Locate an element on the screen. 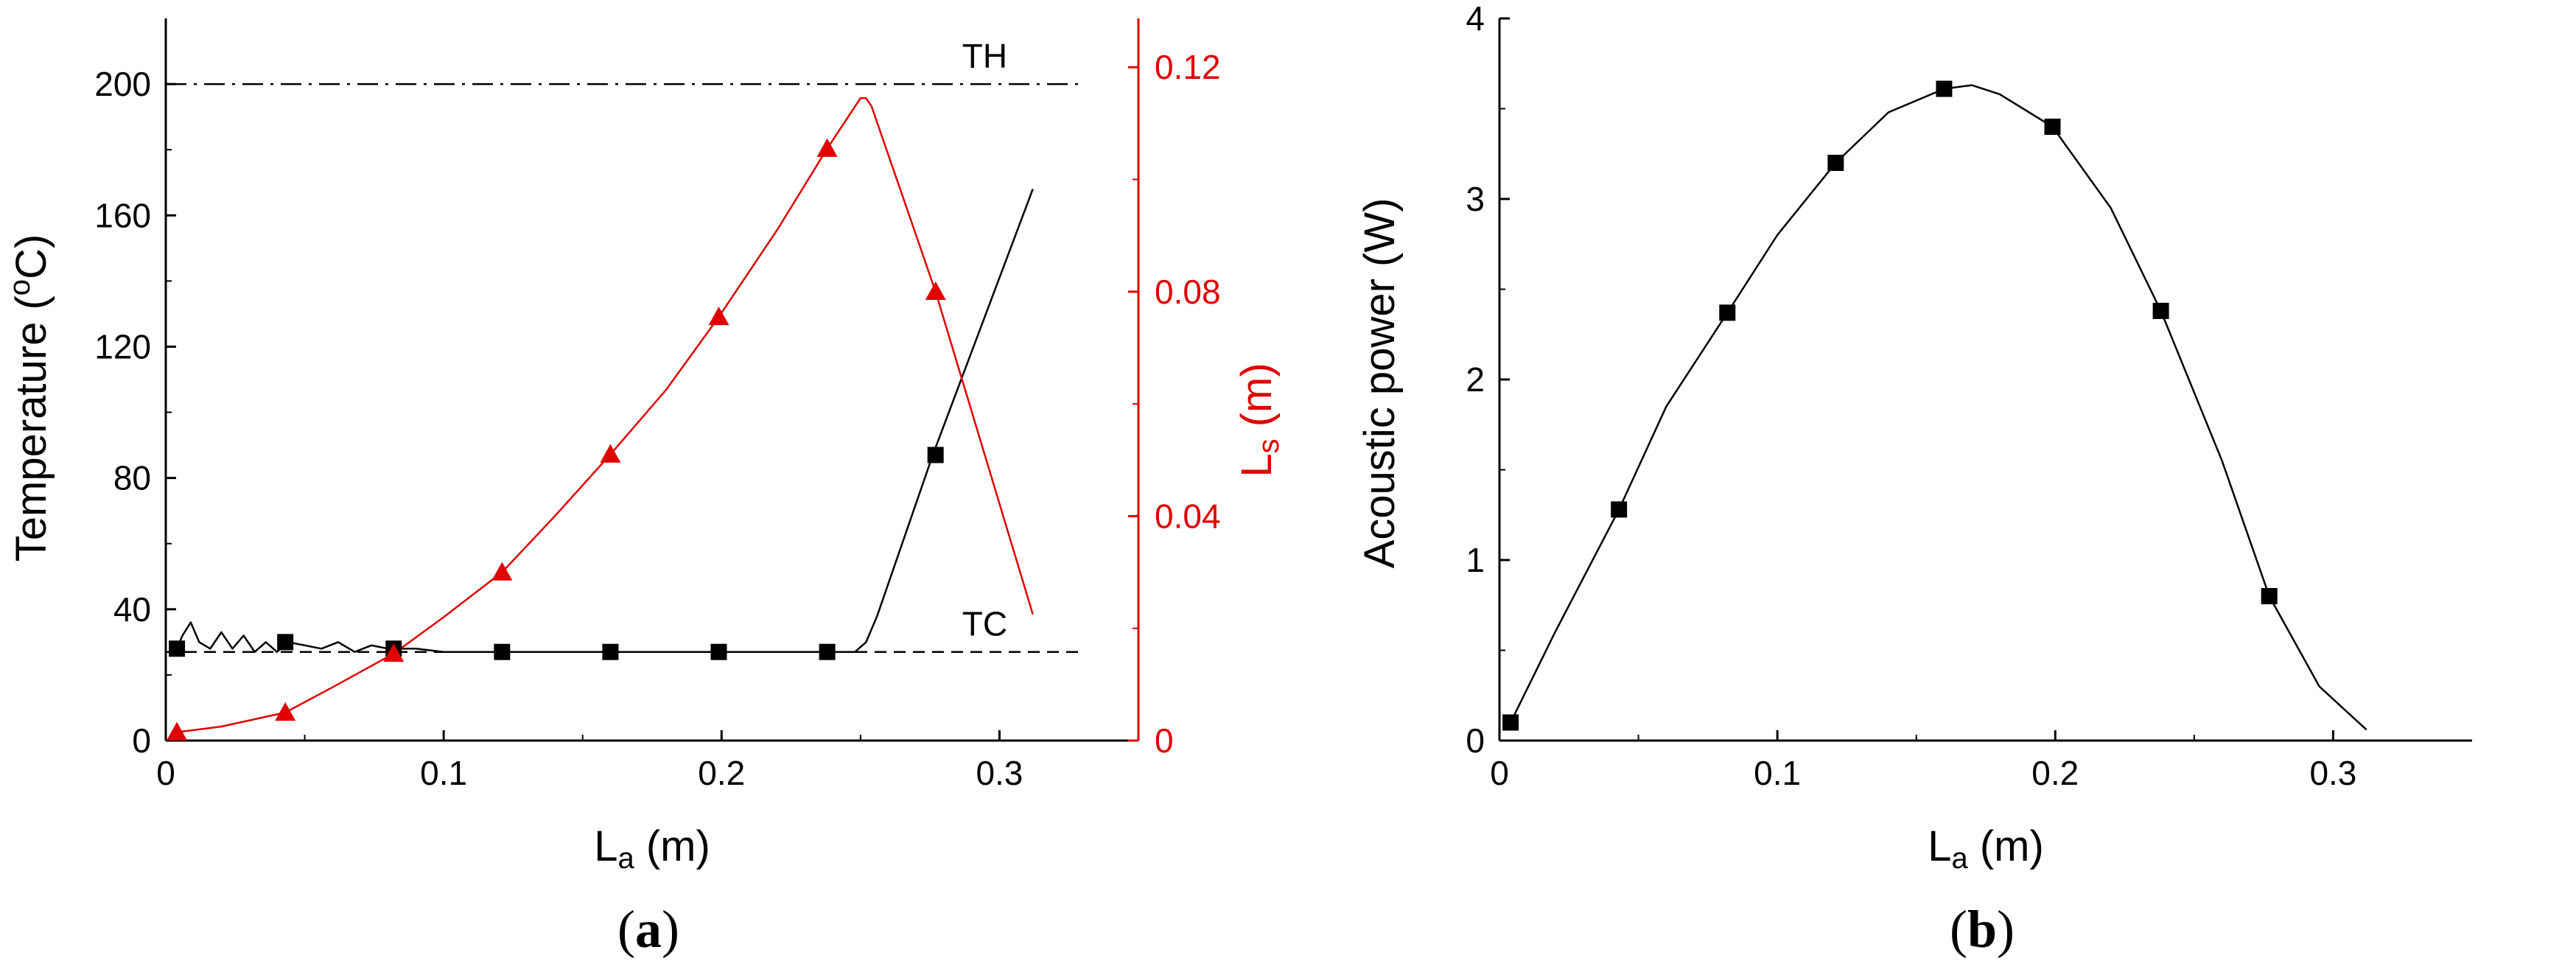 The height and width of the screenshot is (969, 2576). chart-b-x-tick-label: 0.3 is located at coordinates (2332, 773).